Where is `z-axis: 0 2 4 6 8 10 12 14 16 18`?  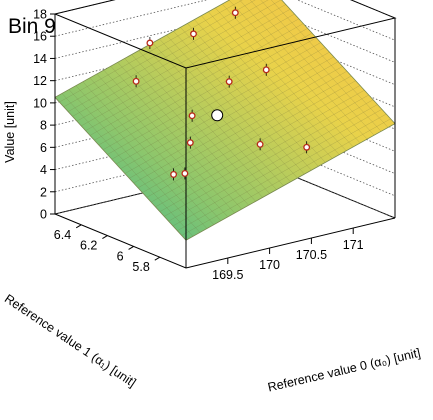 z-axis: 0 2 4 6 8 10 12 14 16 18 is located at coordinates (44, 115).